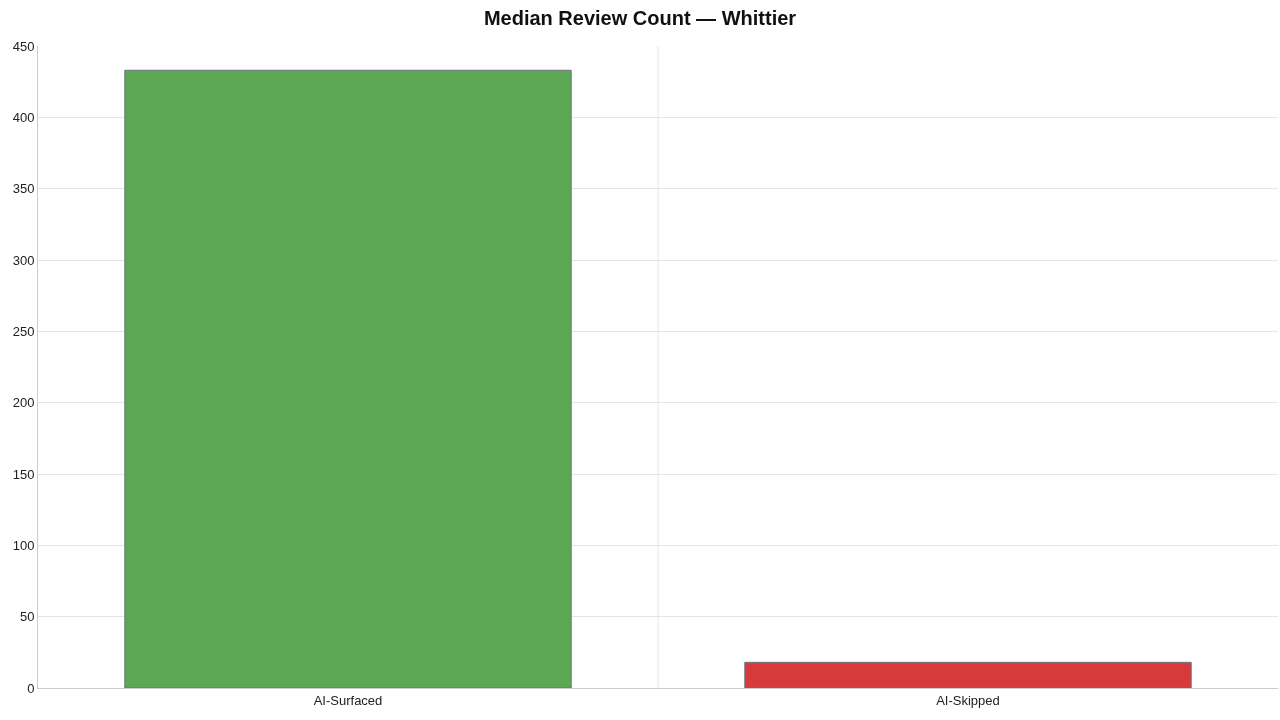  What do you see at coordinates (27, 617) in the screenshot?
I see `y-tick-label: 50` at bounding box center [27, 617].